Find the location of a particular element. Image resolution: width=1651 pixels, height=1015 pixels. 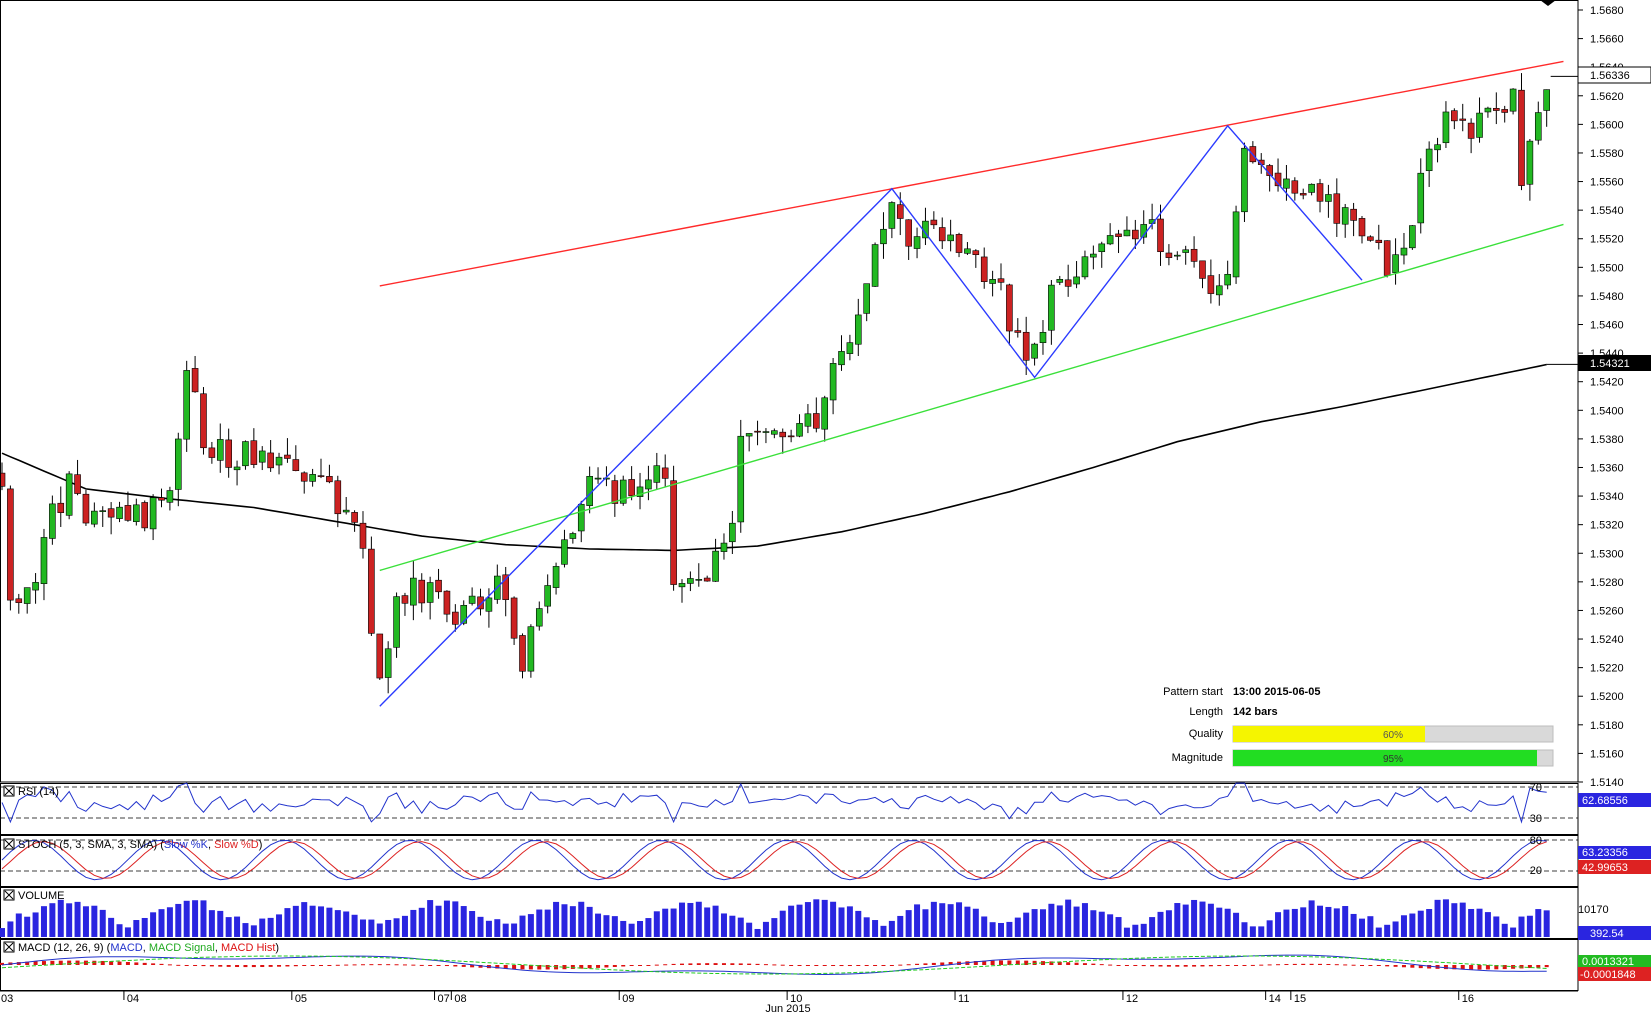

quality-label: Quality is located at coordinates (1206, 734).